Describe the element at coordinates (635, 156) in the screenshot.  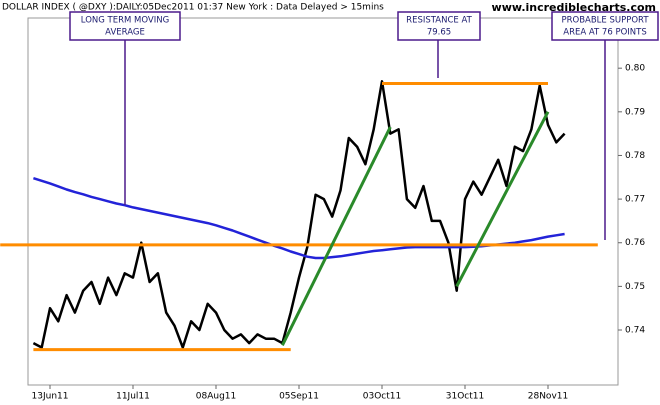
I see `y-tick-label: 0.78` at that location.